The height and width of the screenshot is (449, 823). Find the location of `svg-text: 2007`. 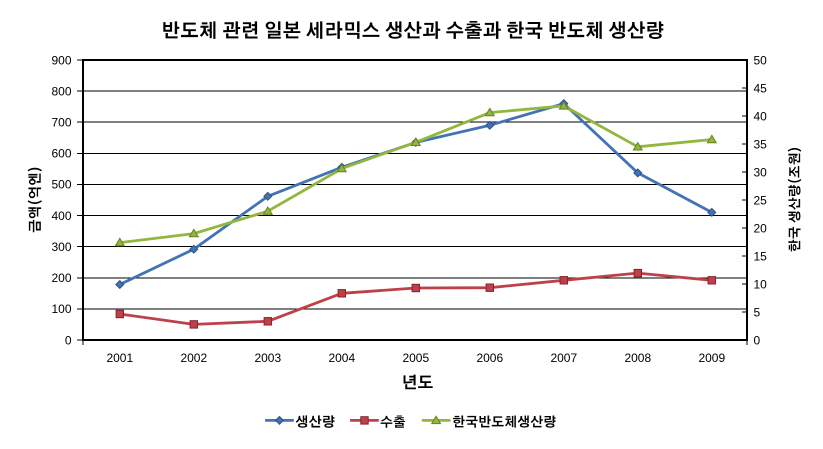

svg-text: 2007 is located at coordinates (563, 358).